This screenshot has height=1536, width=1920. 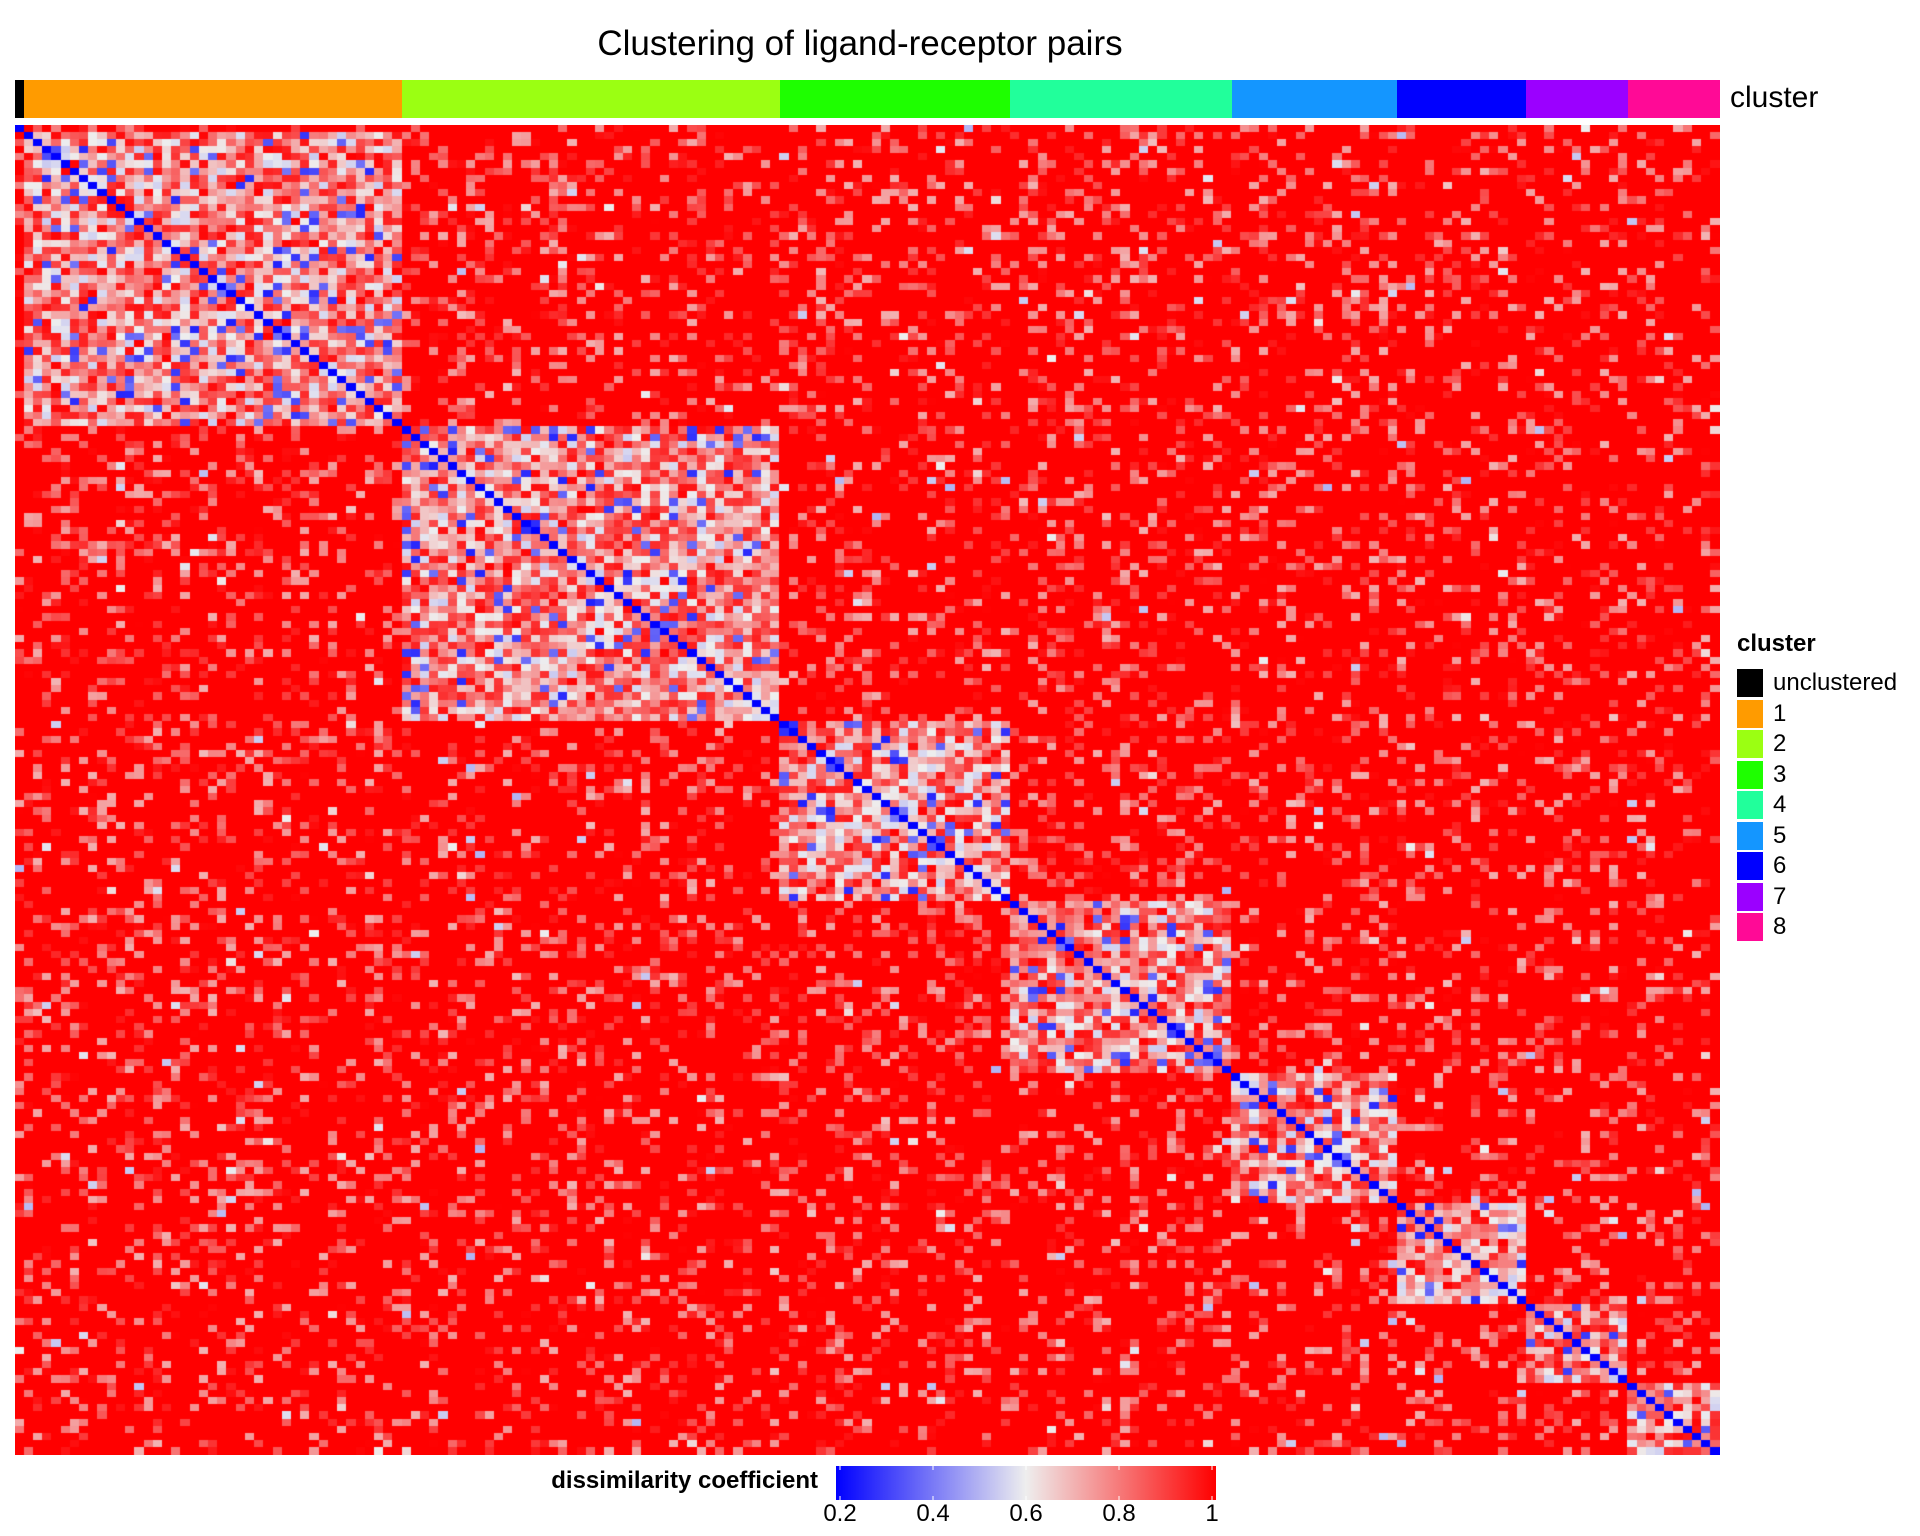 What do you see at coordinates (1817, 836) in the screenshot?
I see `legend-item-5: 5` at bounding box center [1817, 836].